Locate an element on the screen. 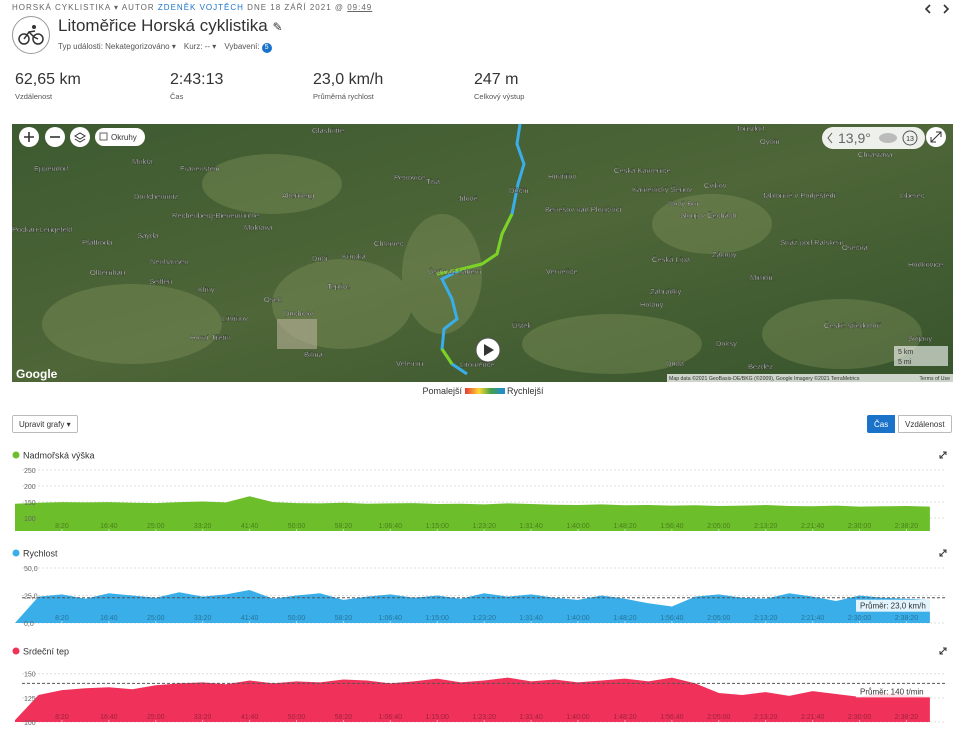 Image resolution: width=956 pixels, height=737 pixels. place-label: Mulda is located at coordinates (142, 161).